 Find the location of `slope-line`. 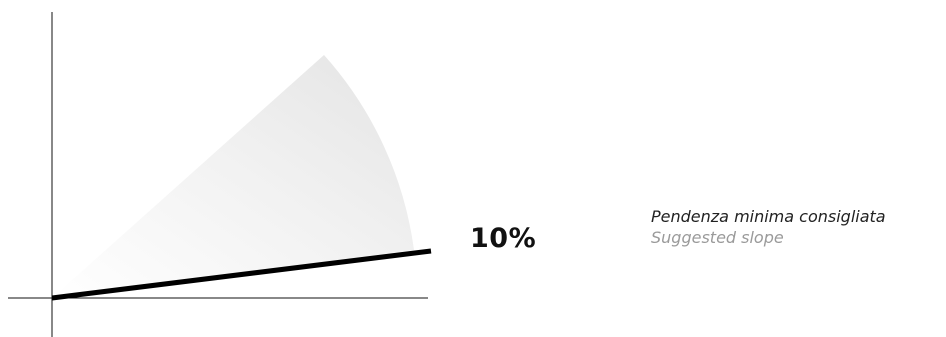

slope-line is located at coordinates (241, 274).